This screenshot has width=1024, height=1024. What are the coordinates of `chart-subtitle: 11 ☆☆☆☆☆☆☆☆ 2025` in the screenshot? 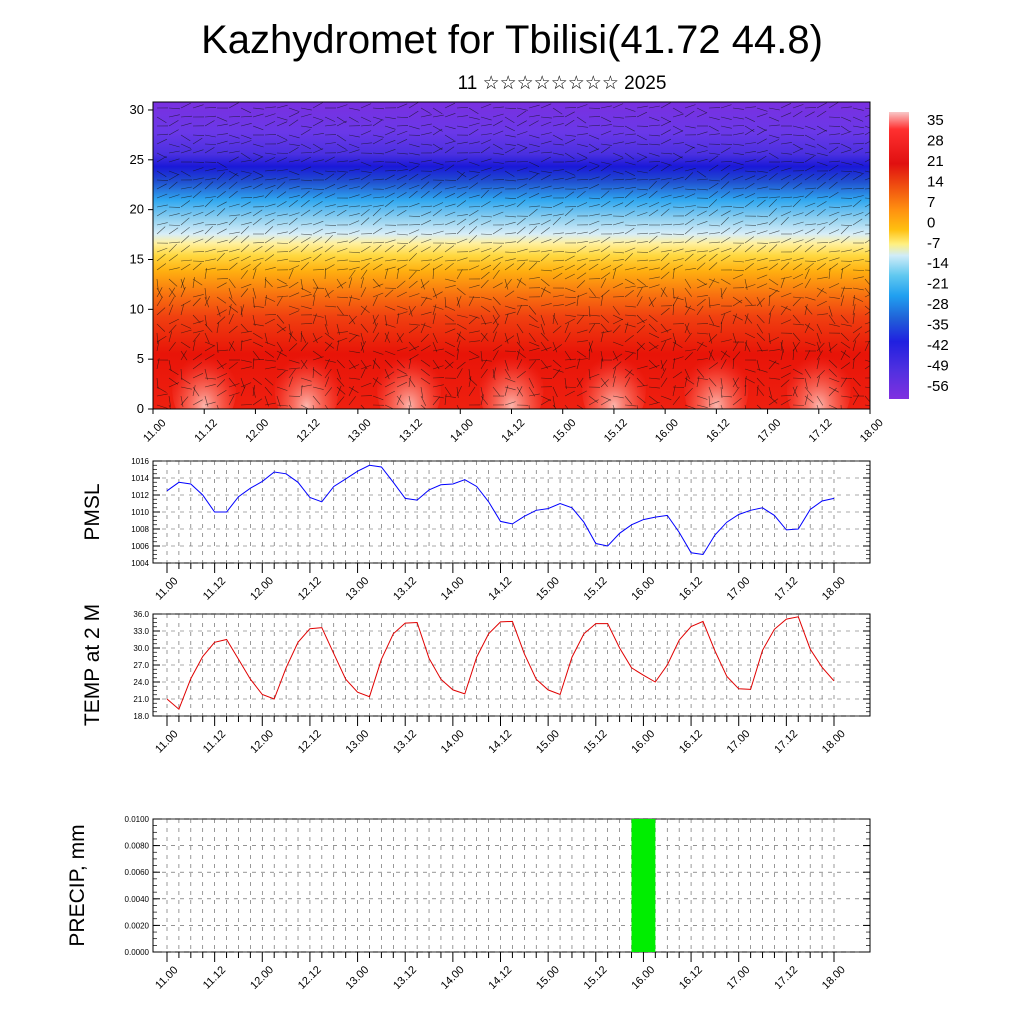 It's located at (562, 83).